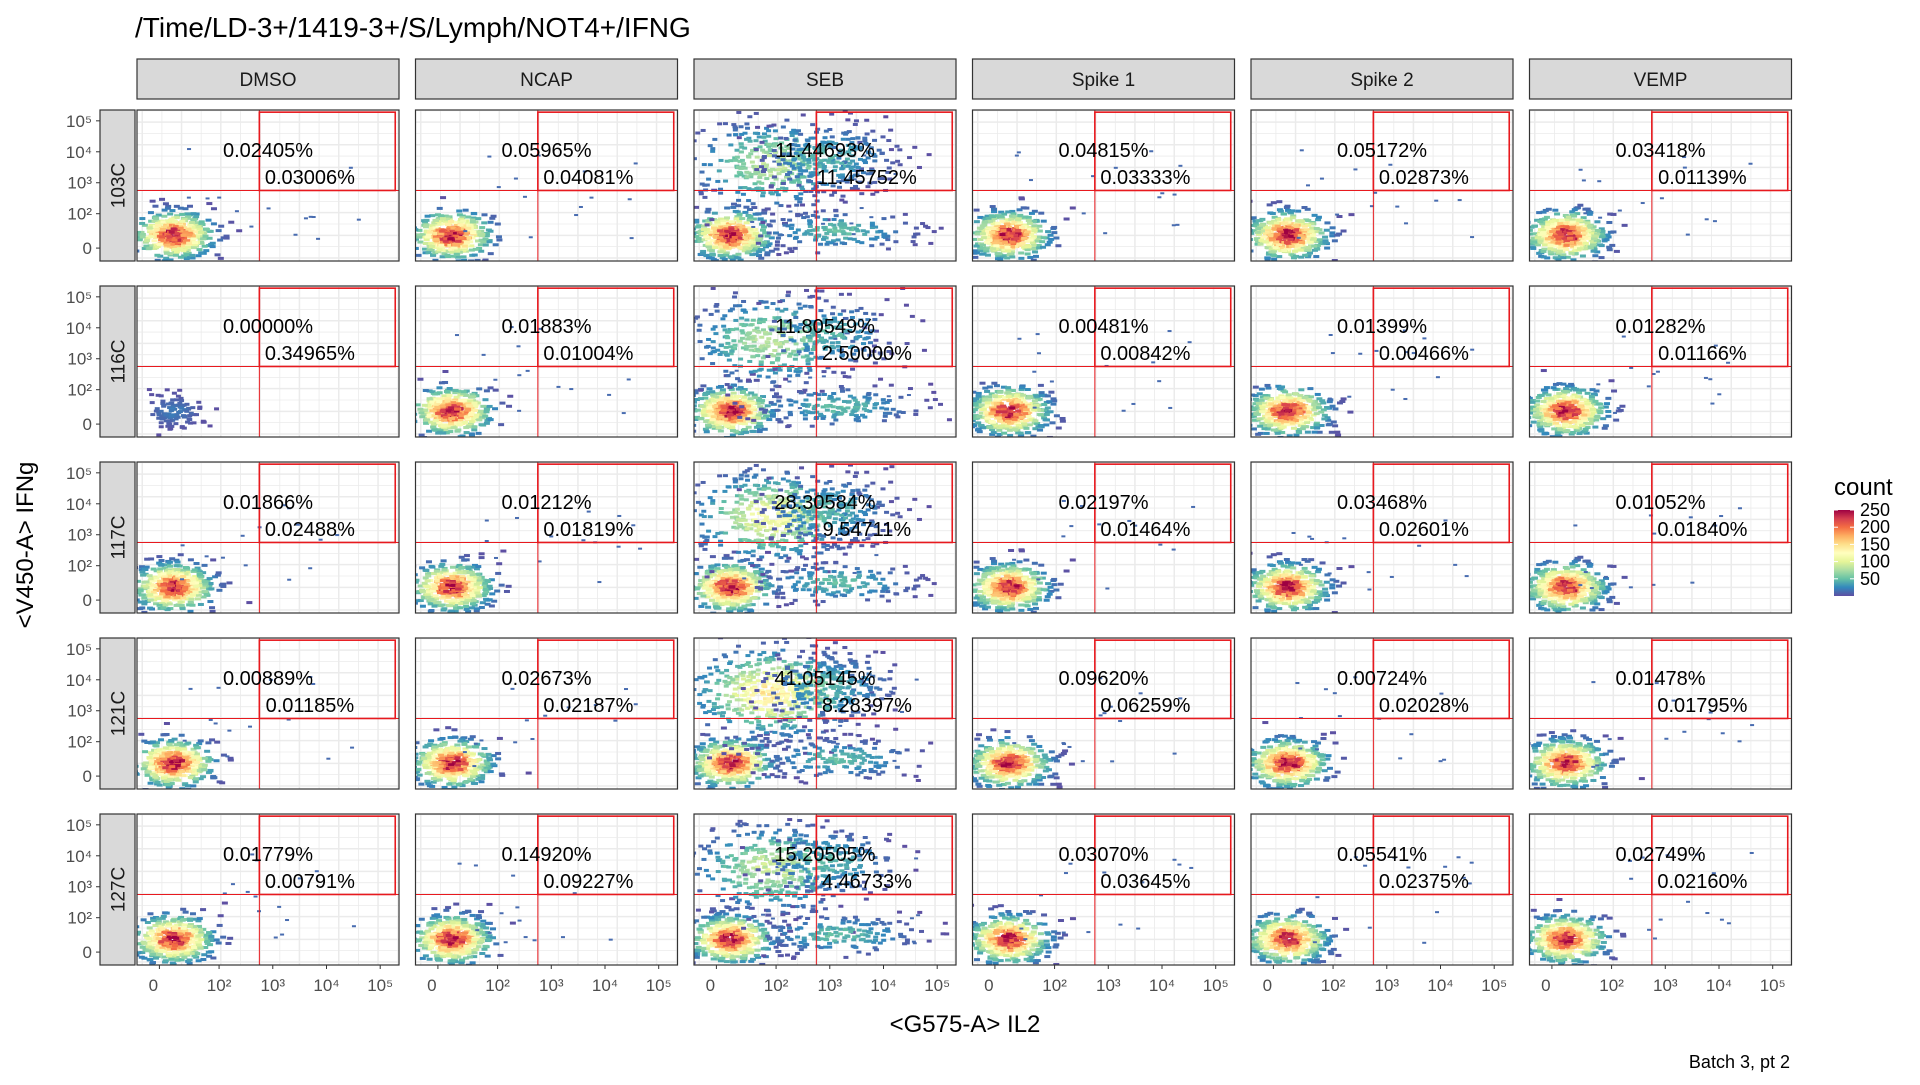  I want to click on quadrant-percent-upper-right: 0.00842%, so click(1145, 354).